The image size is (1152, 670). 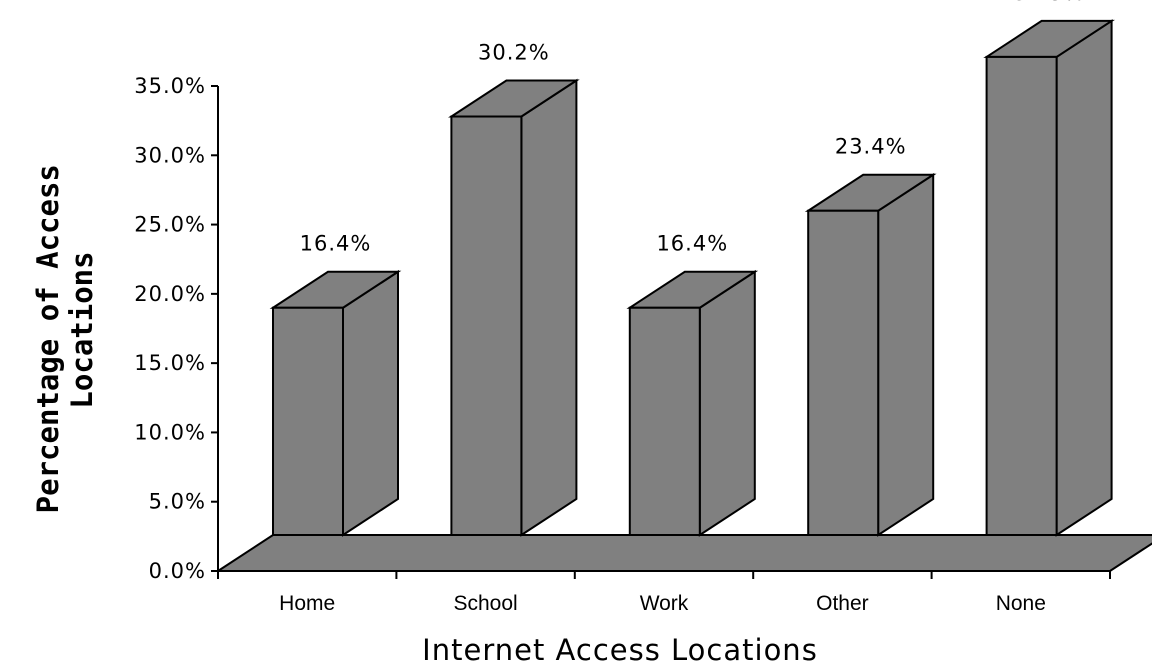 What do you see at coordinates (514, 53) in the screenshot?
I see `data-label: 30.2%` at bounding box center [514, 53].